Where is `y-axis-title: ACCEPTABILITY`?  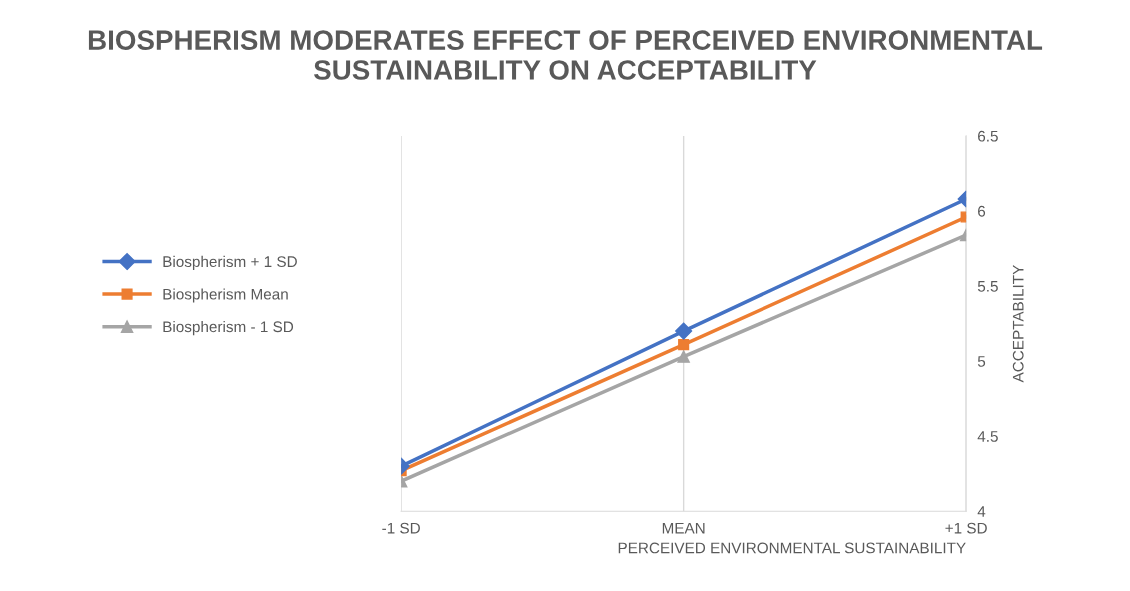
y-axis-title: ACCEPTABILITY is located at coordinates (1018, 324).